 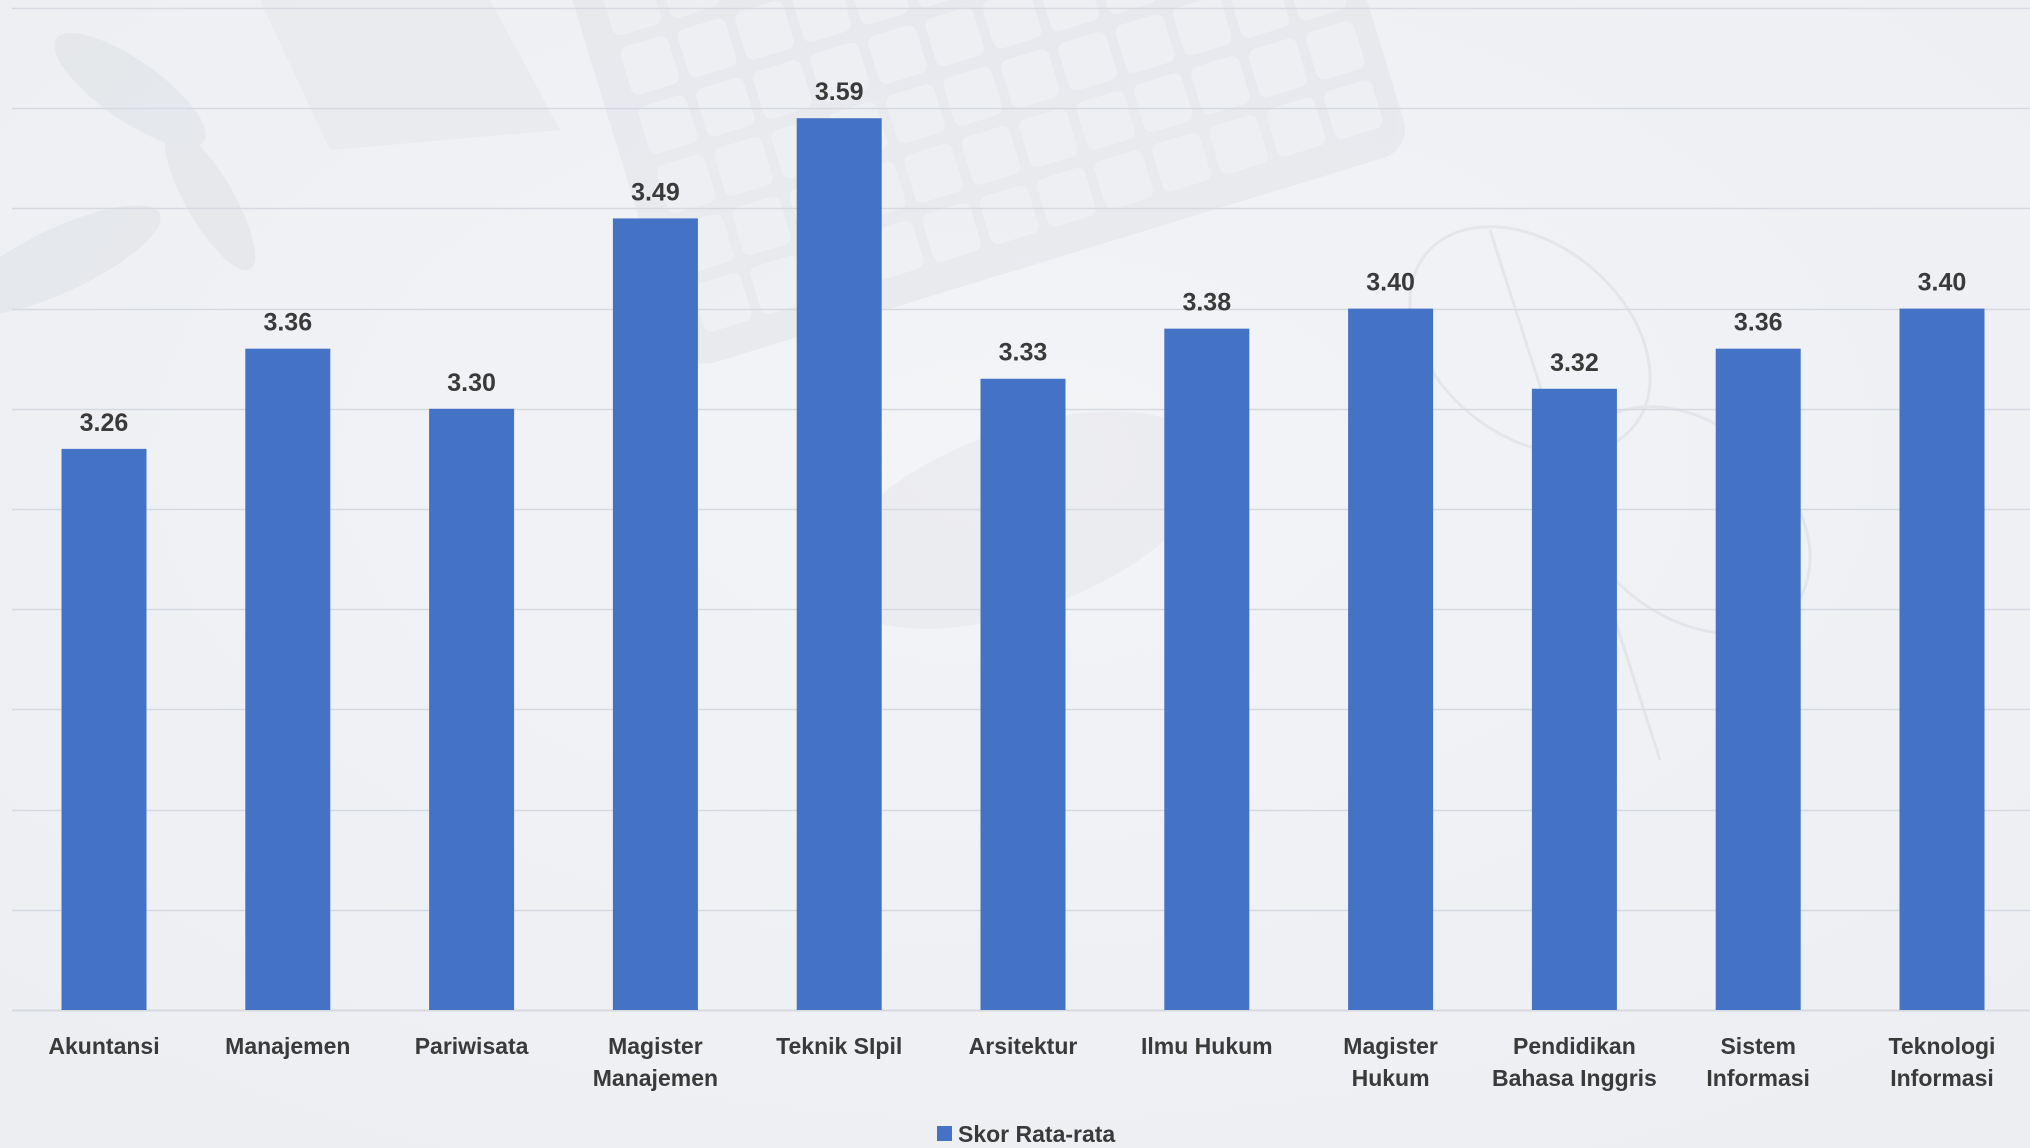 What do you see at coordinates (655, 1062) in the screenshot?
I see `category-label: Magister Manajemen` at bounding box center [655, 1062].